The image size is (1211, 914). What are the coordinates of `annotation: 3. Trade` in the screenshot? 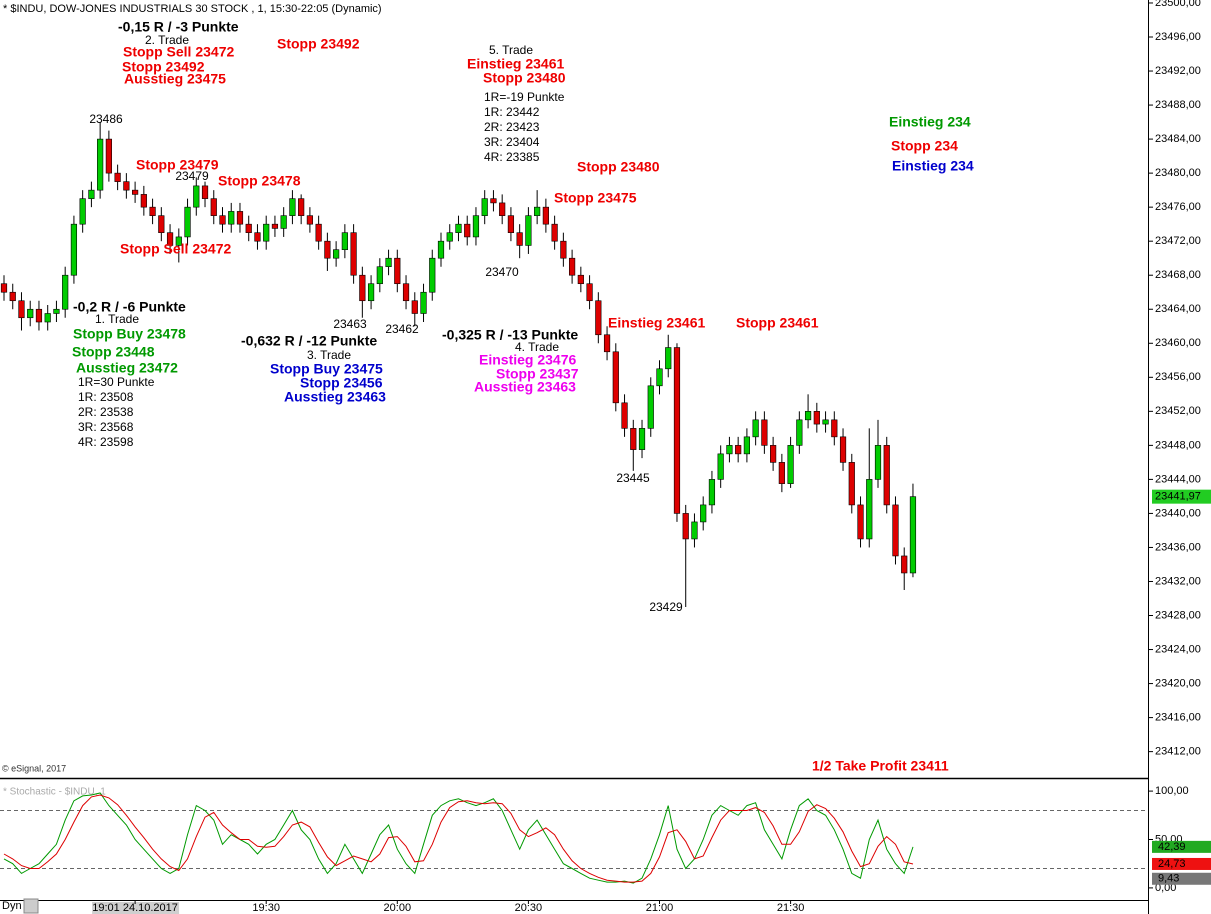 It's located at (329, 355).